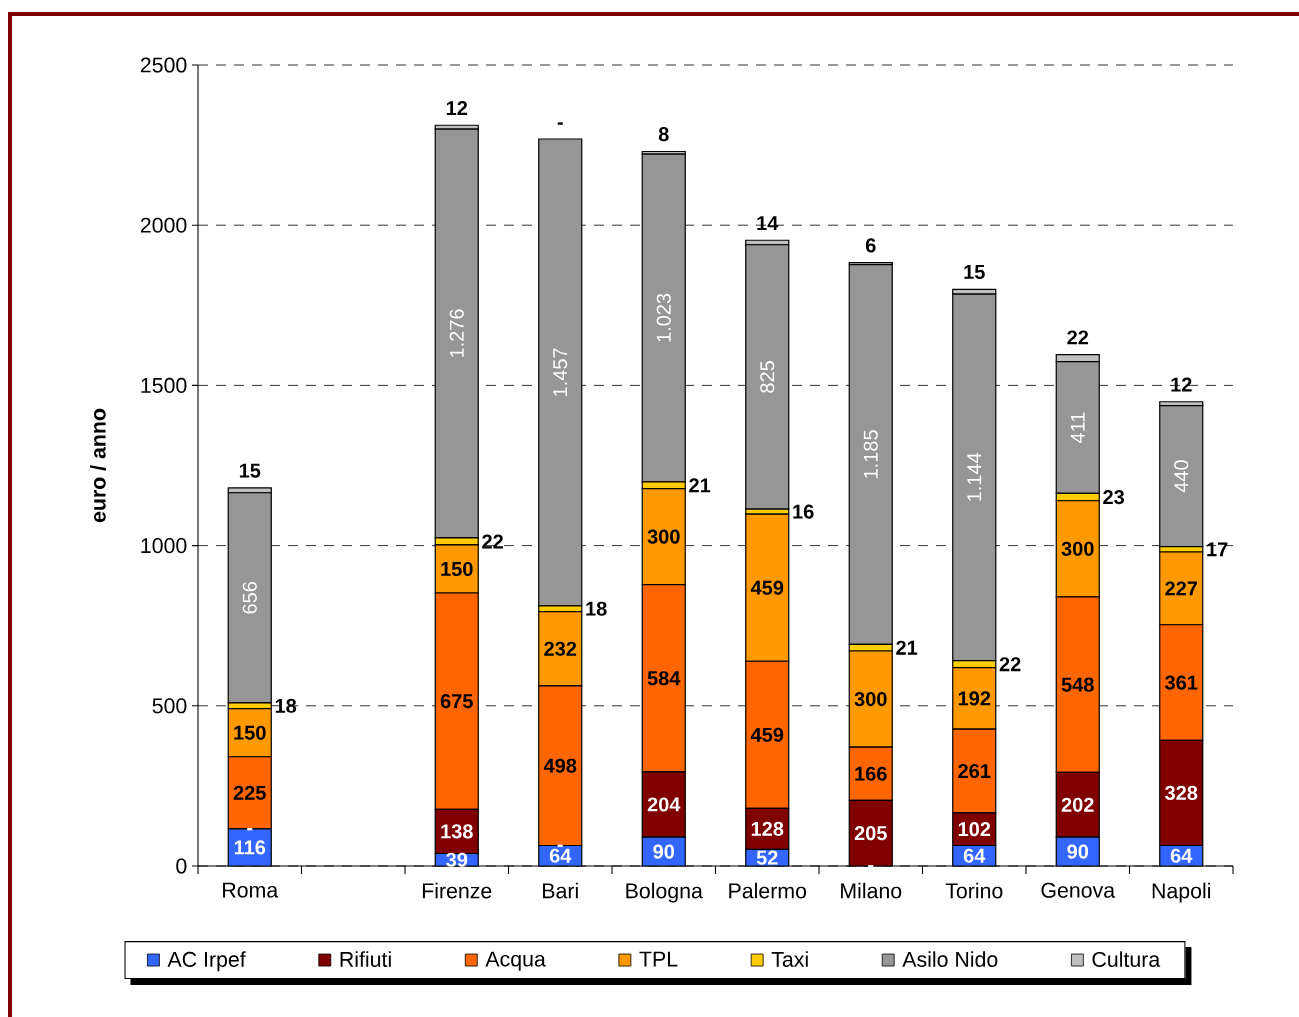 The image size is (1299, 1017). Describe the element at coordinates (163, 65) in the screenshot. I see `y-tick-label: 2500` at that location.